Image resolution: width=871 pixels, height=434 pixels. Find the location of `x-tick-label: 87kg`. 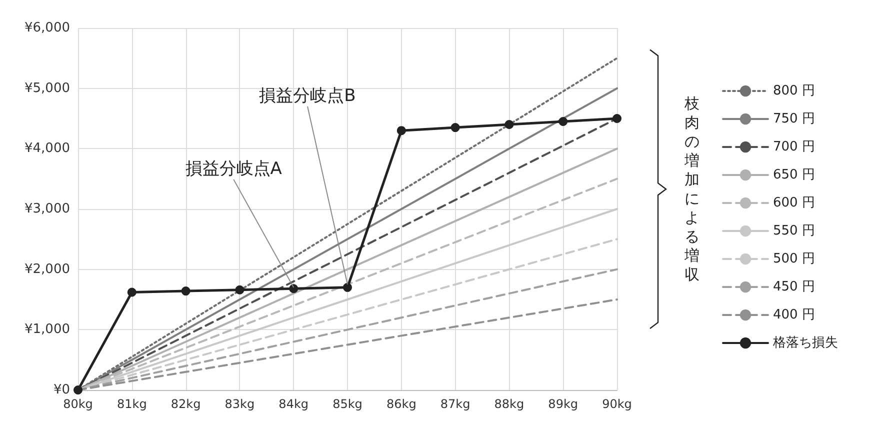

x-tick-label: 87kg is located at coordinates (455, 404).